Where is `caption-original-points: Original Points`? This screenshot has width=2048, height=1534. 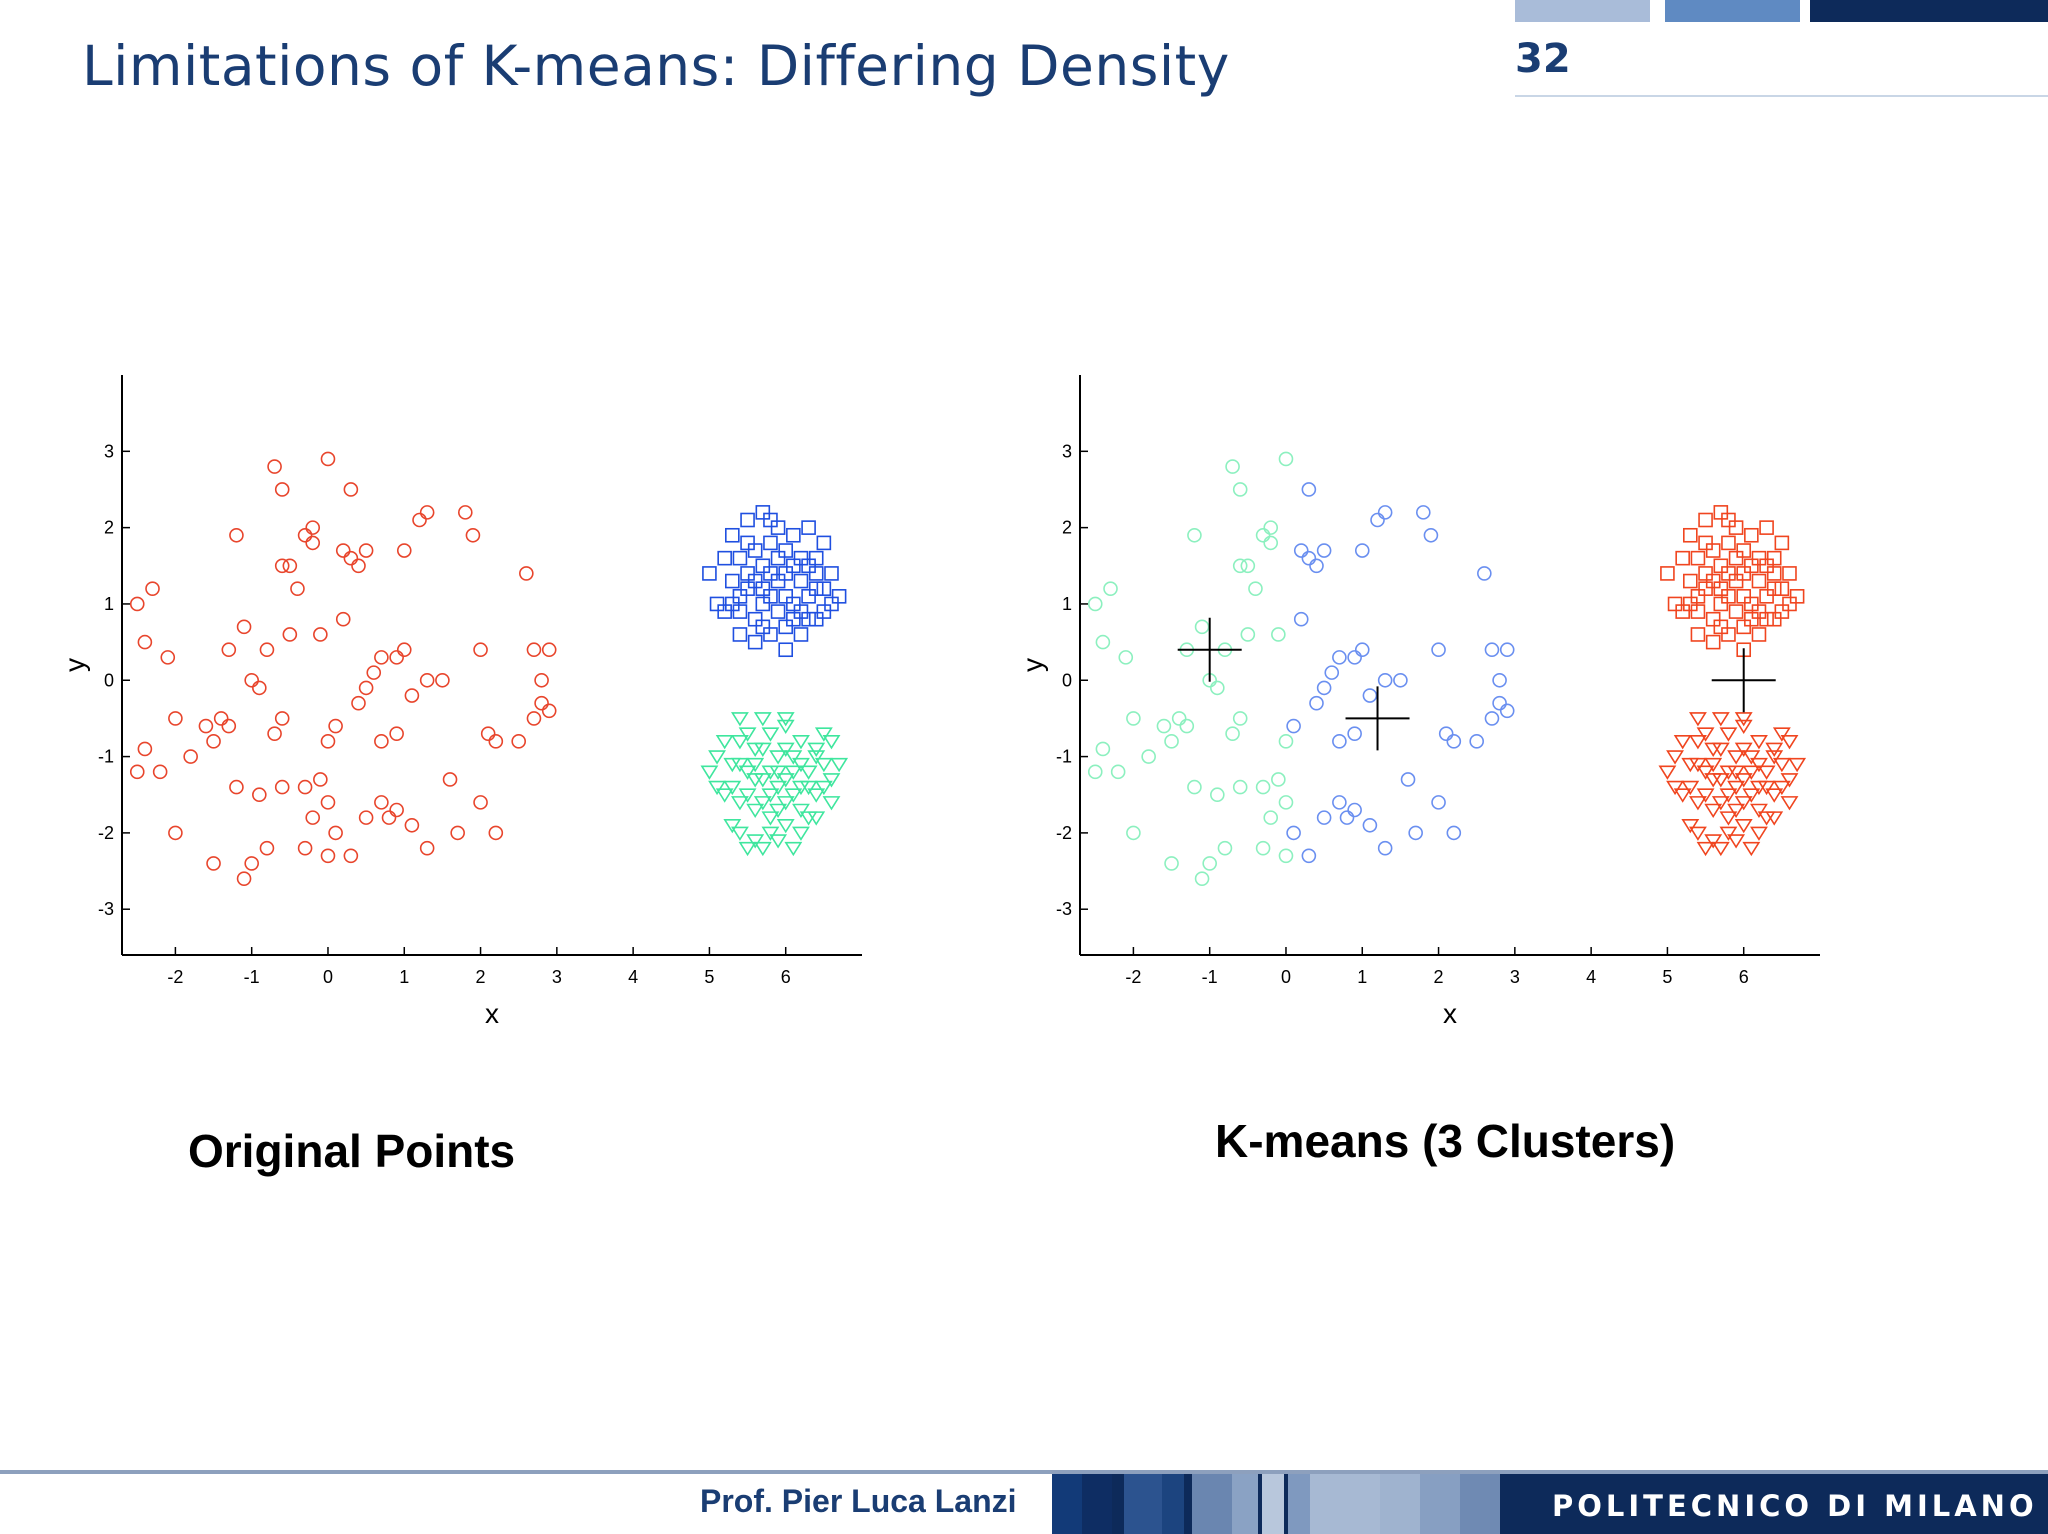 caption-original-points: Original Points is located at coordinates (352, 1151).